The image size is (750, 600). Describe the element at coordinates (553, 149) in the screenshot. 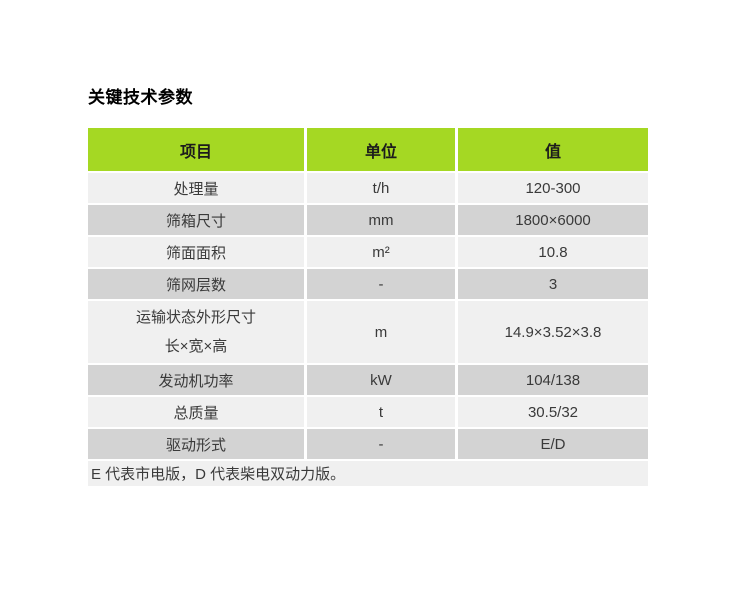

I see `column-header-value: 值` at that location.